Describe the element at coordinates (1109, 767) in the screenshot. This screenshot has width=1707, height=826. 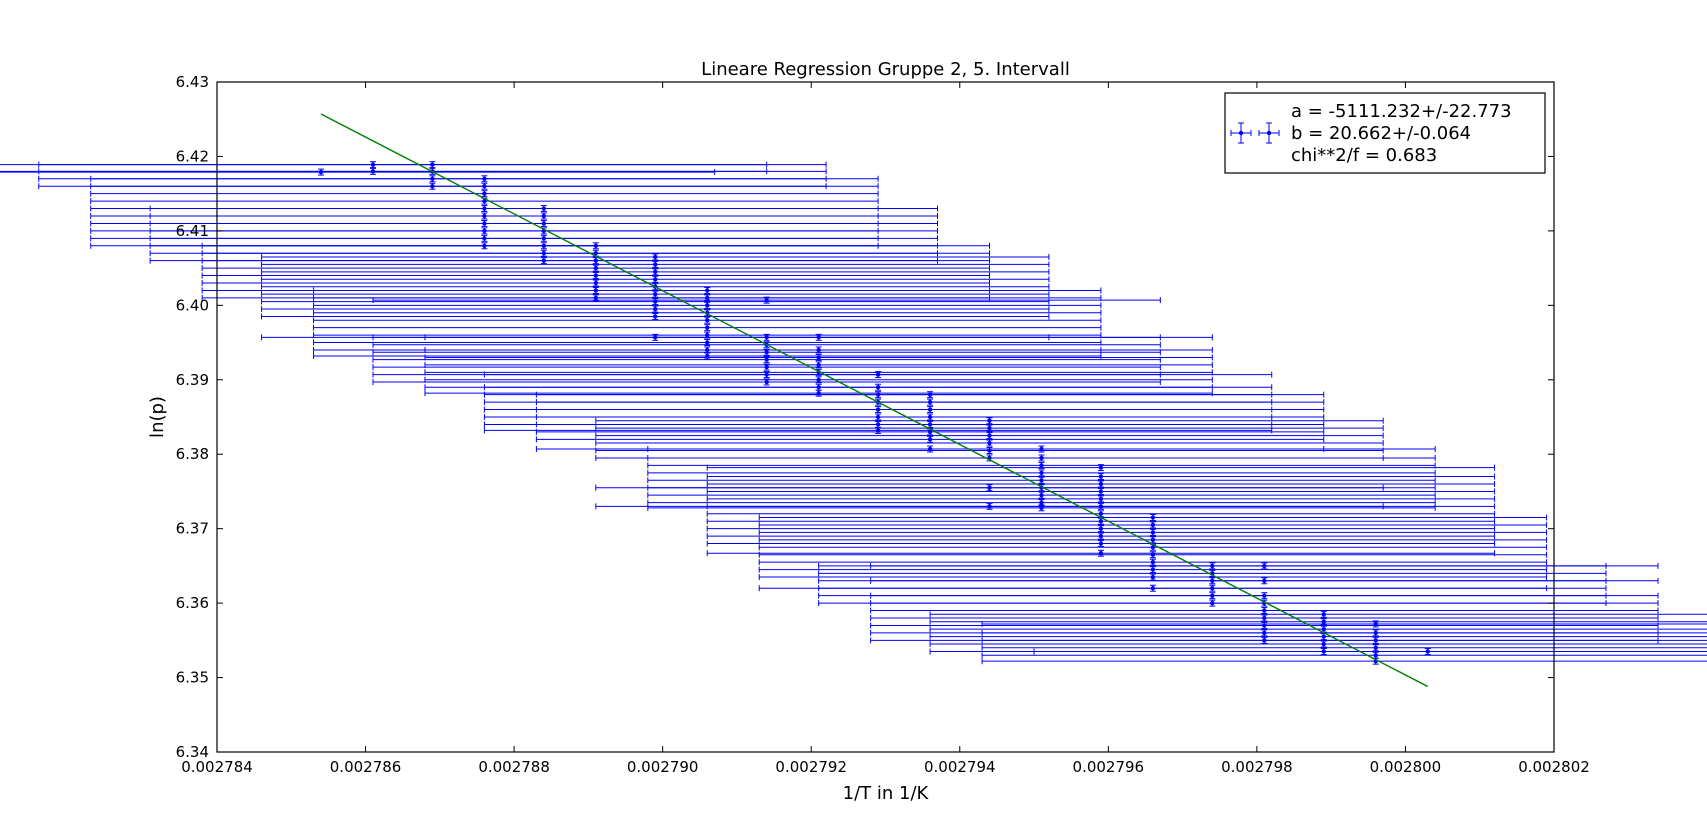
I see `x-tick-label: 0.002796` at that location.